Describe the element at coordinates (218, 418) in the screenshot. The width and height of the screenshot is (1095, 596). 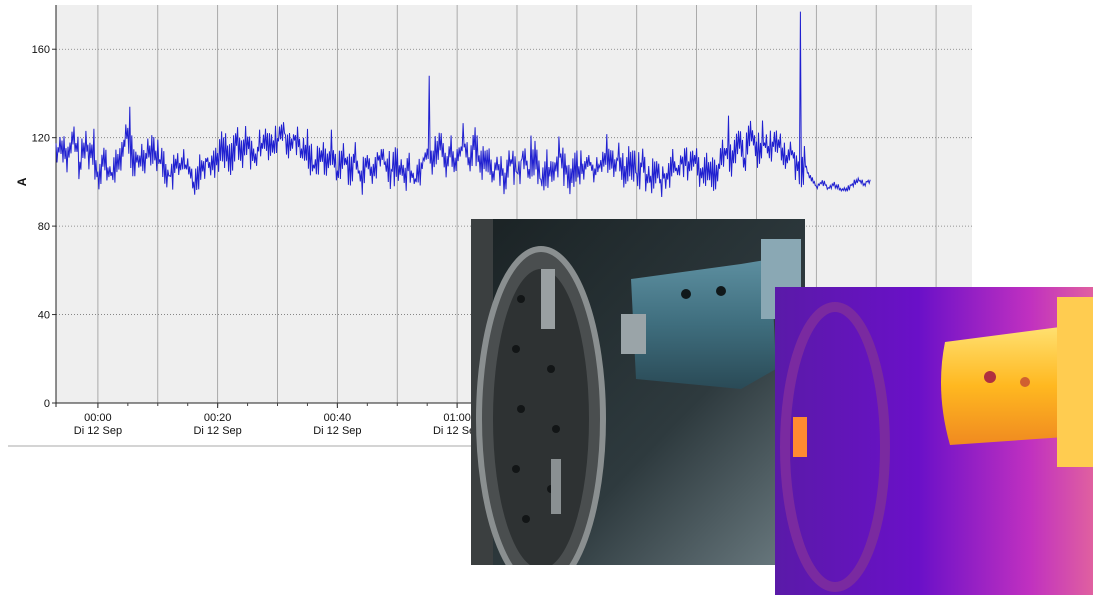
I see `x-tick-time: 00:20` at that location.